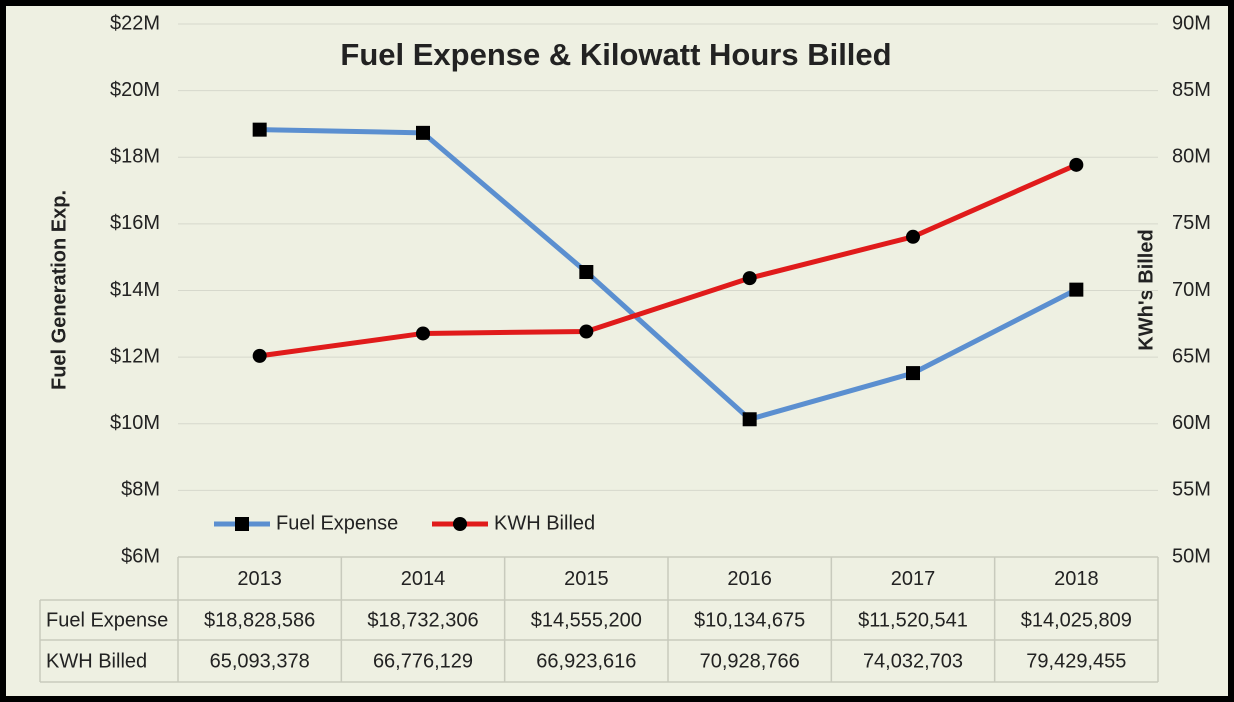 The width and height of the screenshot is (1234, 702). Describe the element at coordinates (1191, 223) in the screenshot. I see `y2-tick-label: 75M` at that location.